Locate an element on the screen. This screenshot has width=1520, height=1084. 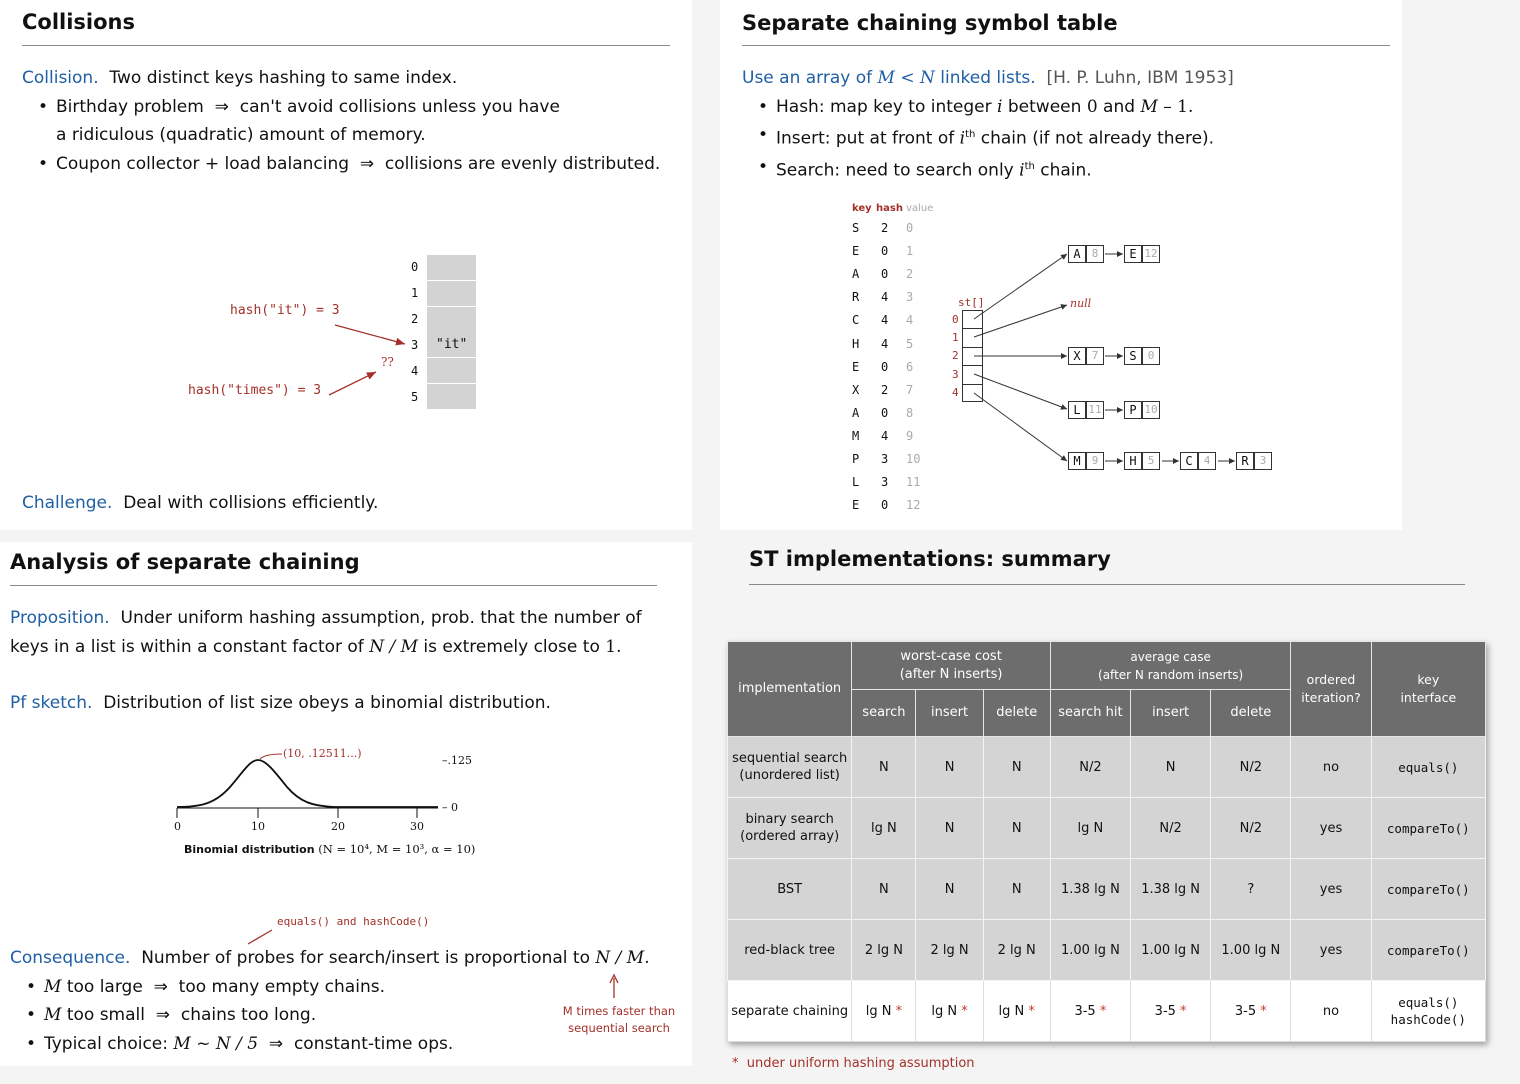
key-cell: R is located at coordinates (856, 297).